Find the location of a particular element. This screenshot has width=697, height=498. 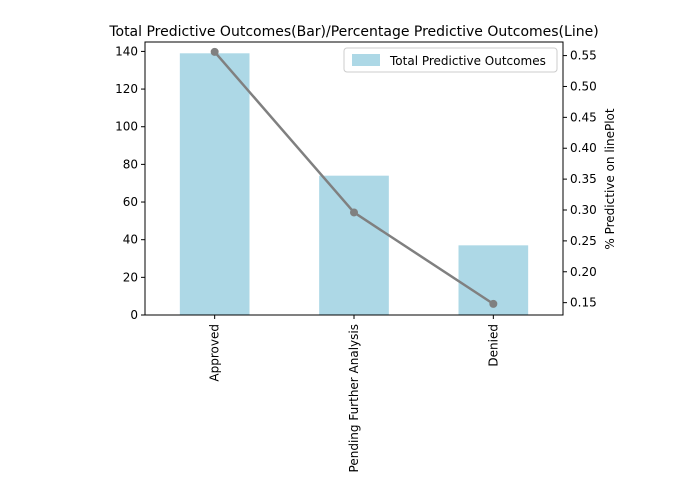

left-tick-label: 120 is located at coordinates (126, 89).